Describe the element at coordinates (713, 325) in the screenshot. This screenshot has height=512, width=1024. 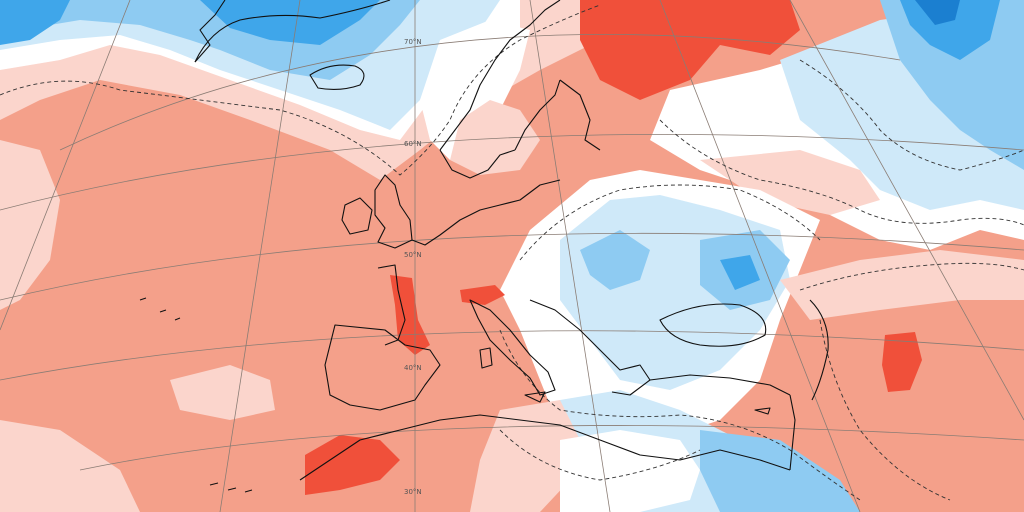
I see `coastline-black-sea` at that location.